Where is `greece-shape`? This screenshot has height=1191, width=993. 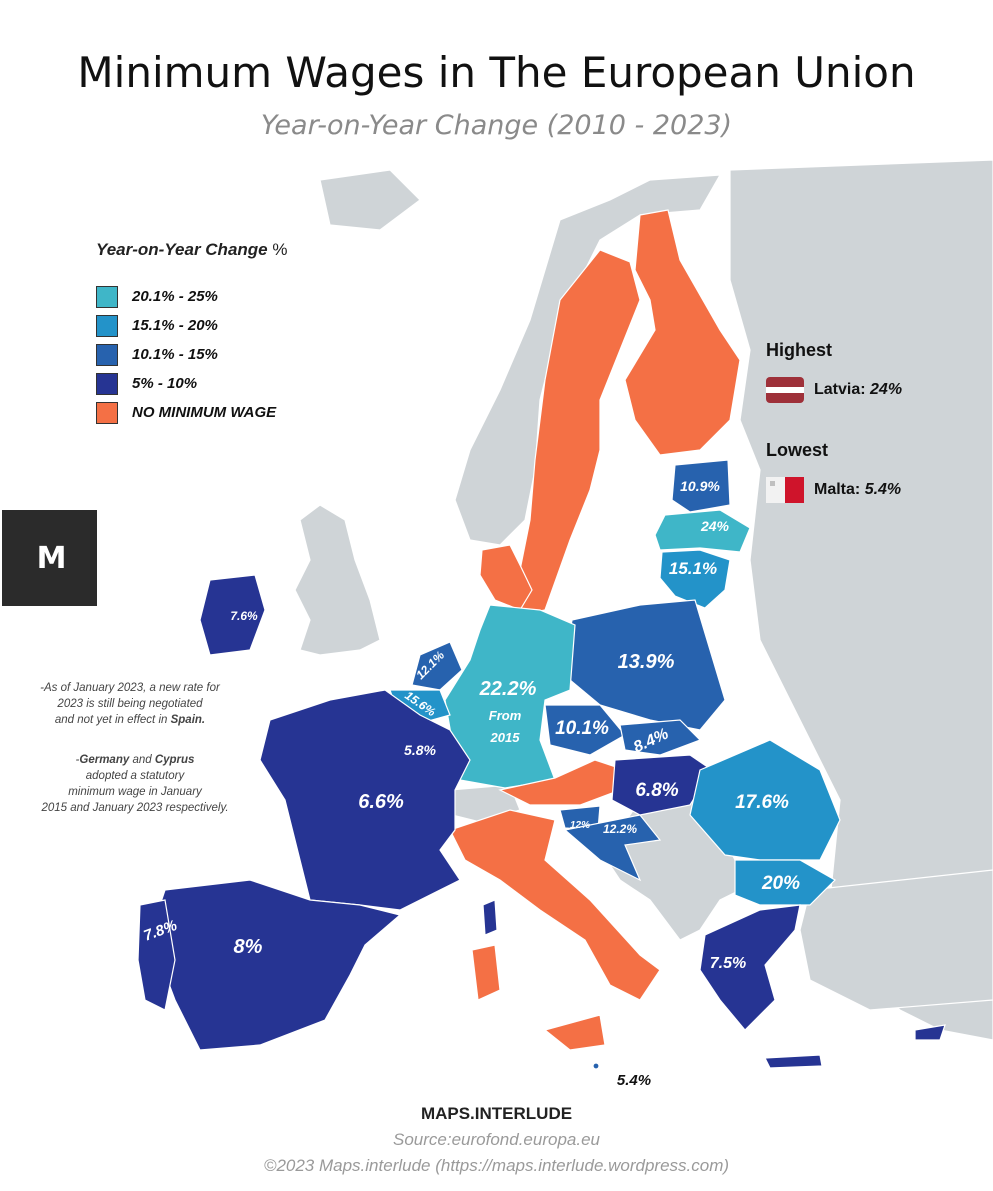
greece-shape is located at coordinates (750, 967).